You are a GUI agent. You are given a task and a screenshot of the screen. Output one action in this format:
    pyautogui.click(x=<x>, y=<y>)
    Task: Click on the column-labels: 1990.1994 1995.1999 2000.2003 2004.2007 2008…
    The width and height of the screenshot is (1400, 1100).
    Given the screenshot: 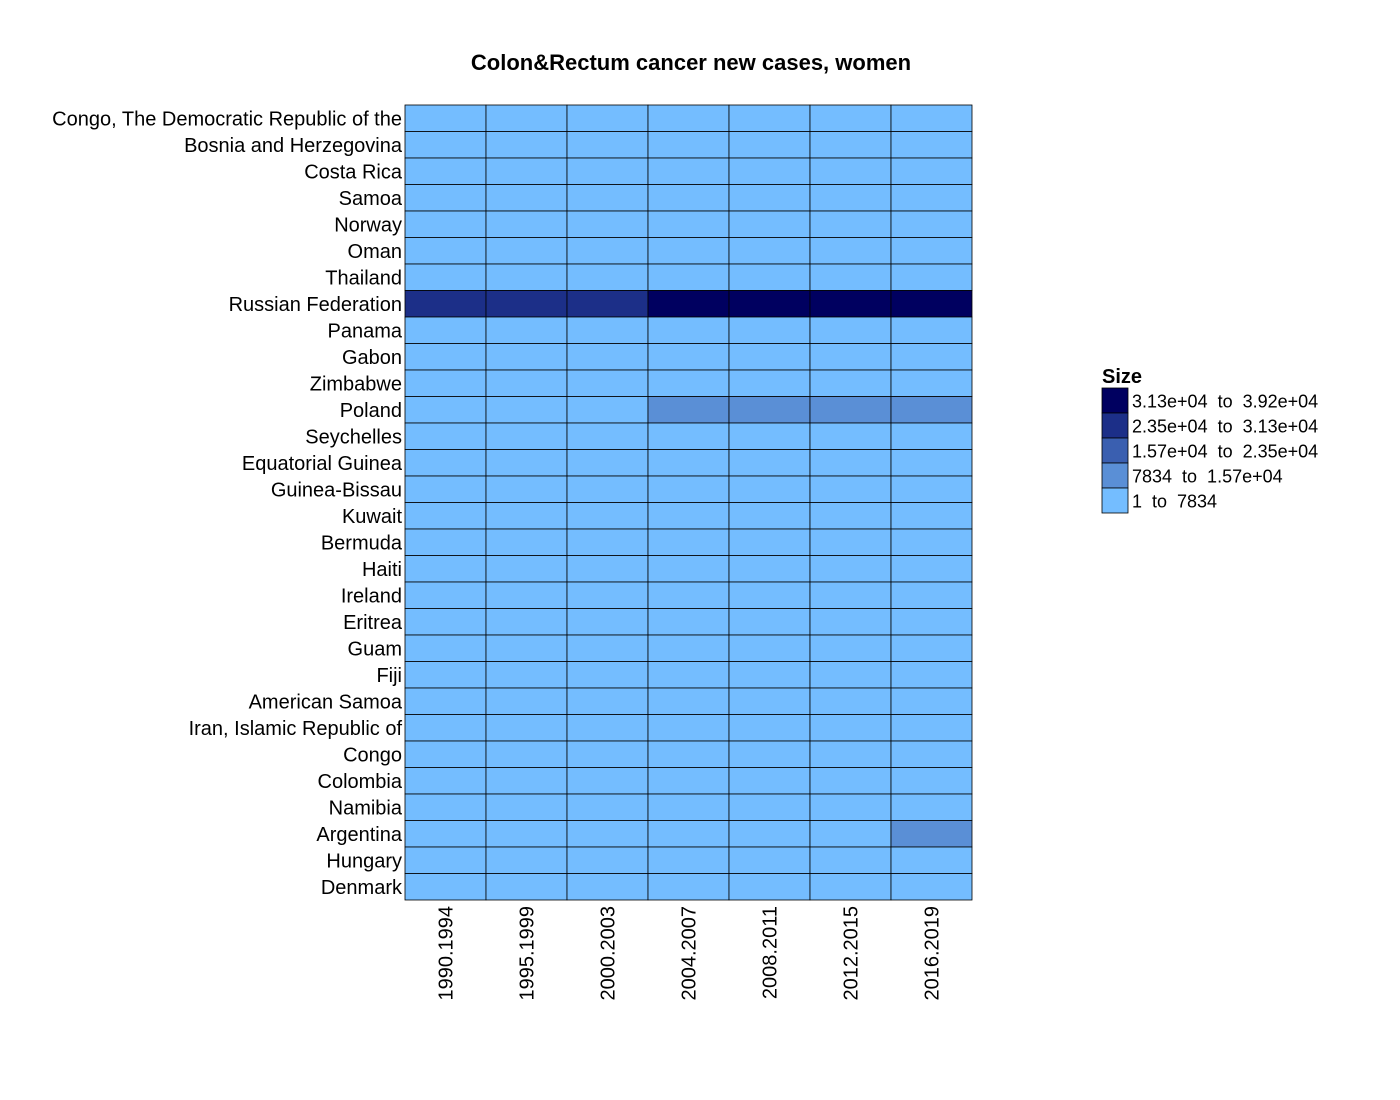 What is the action you would take?
    pyautogui.click(x=690, y=953)
    